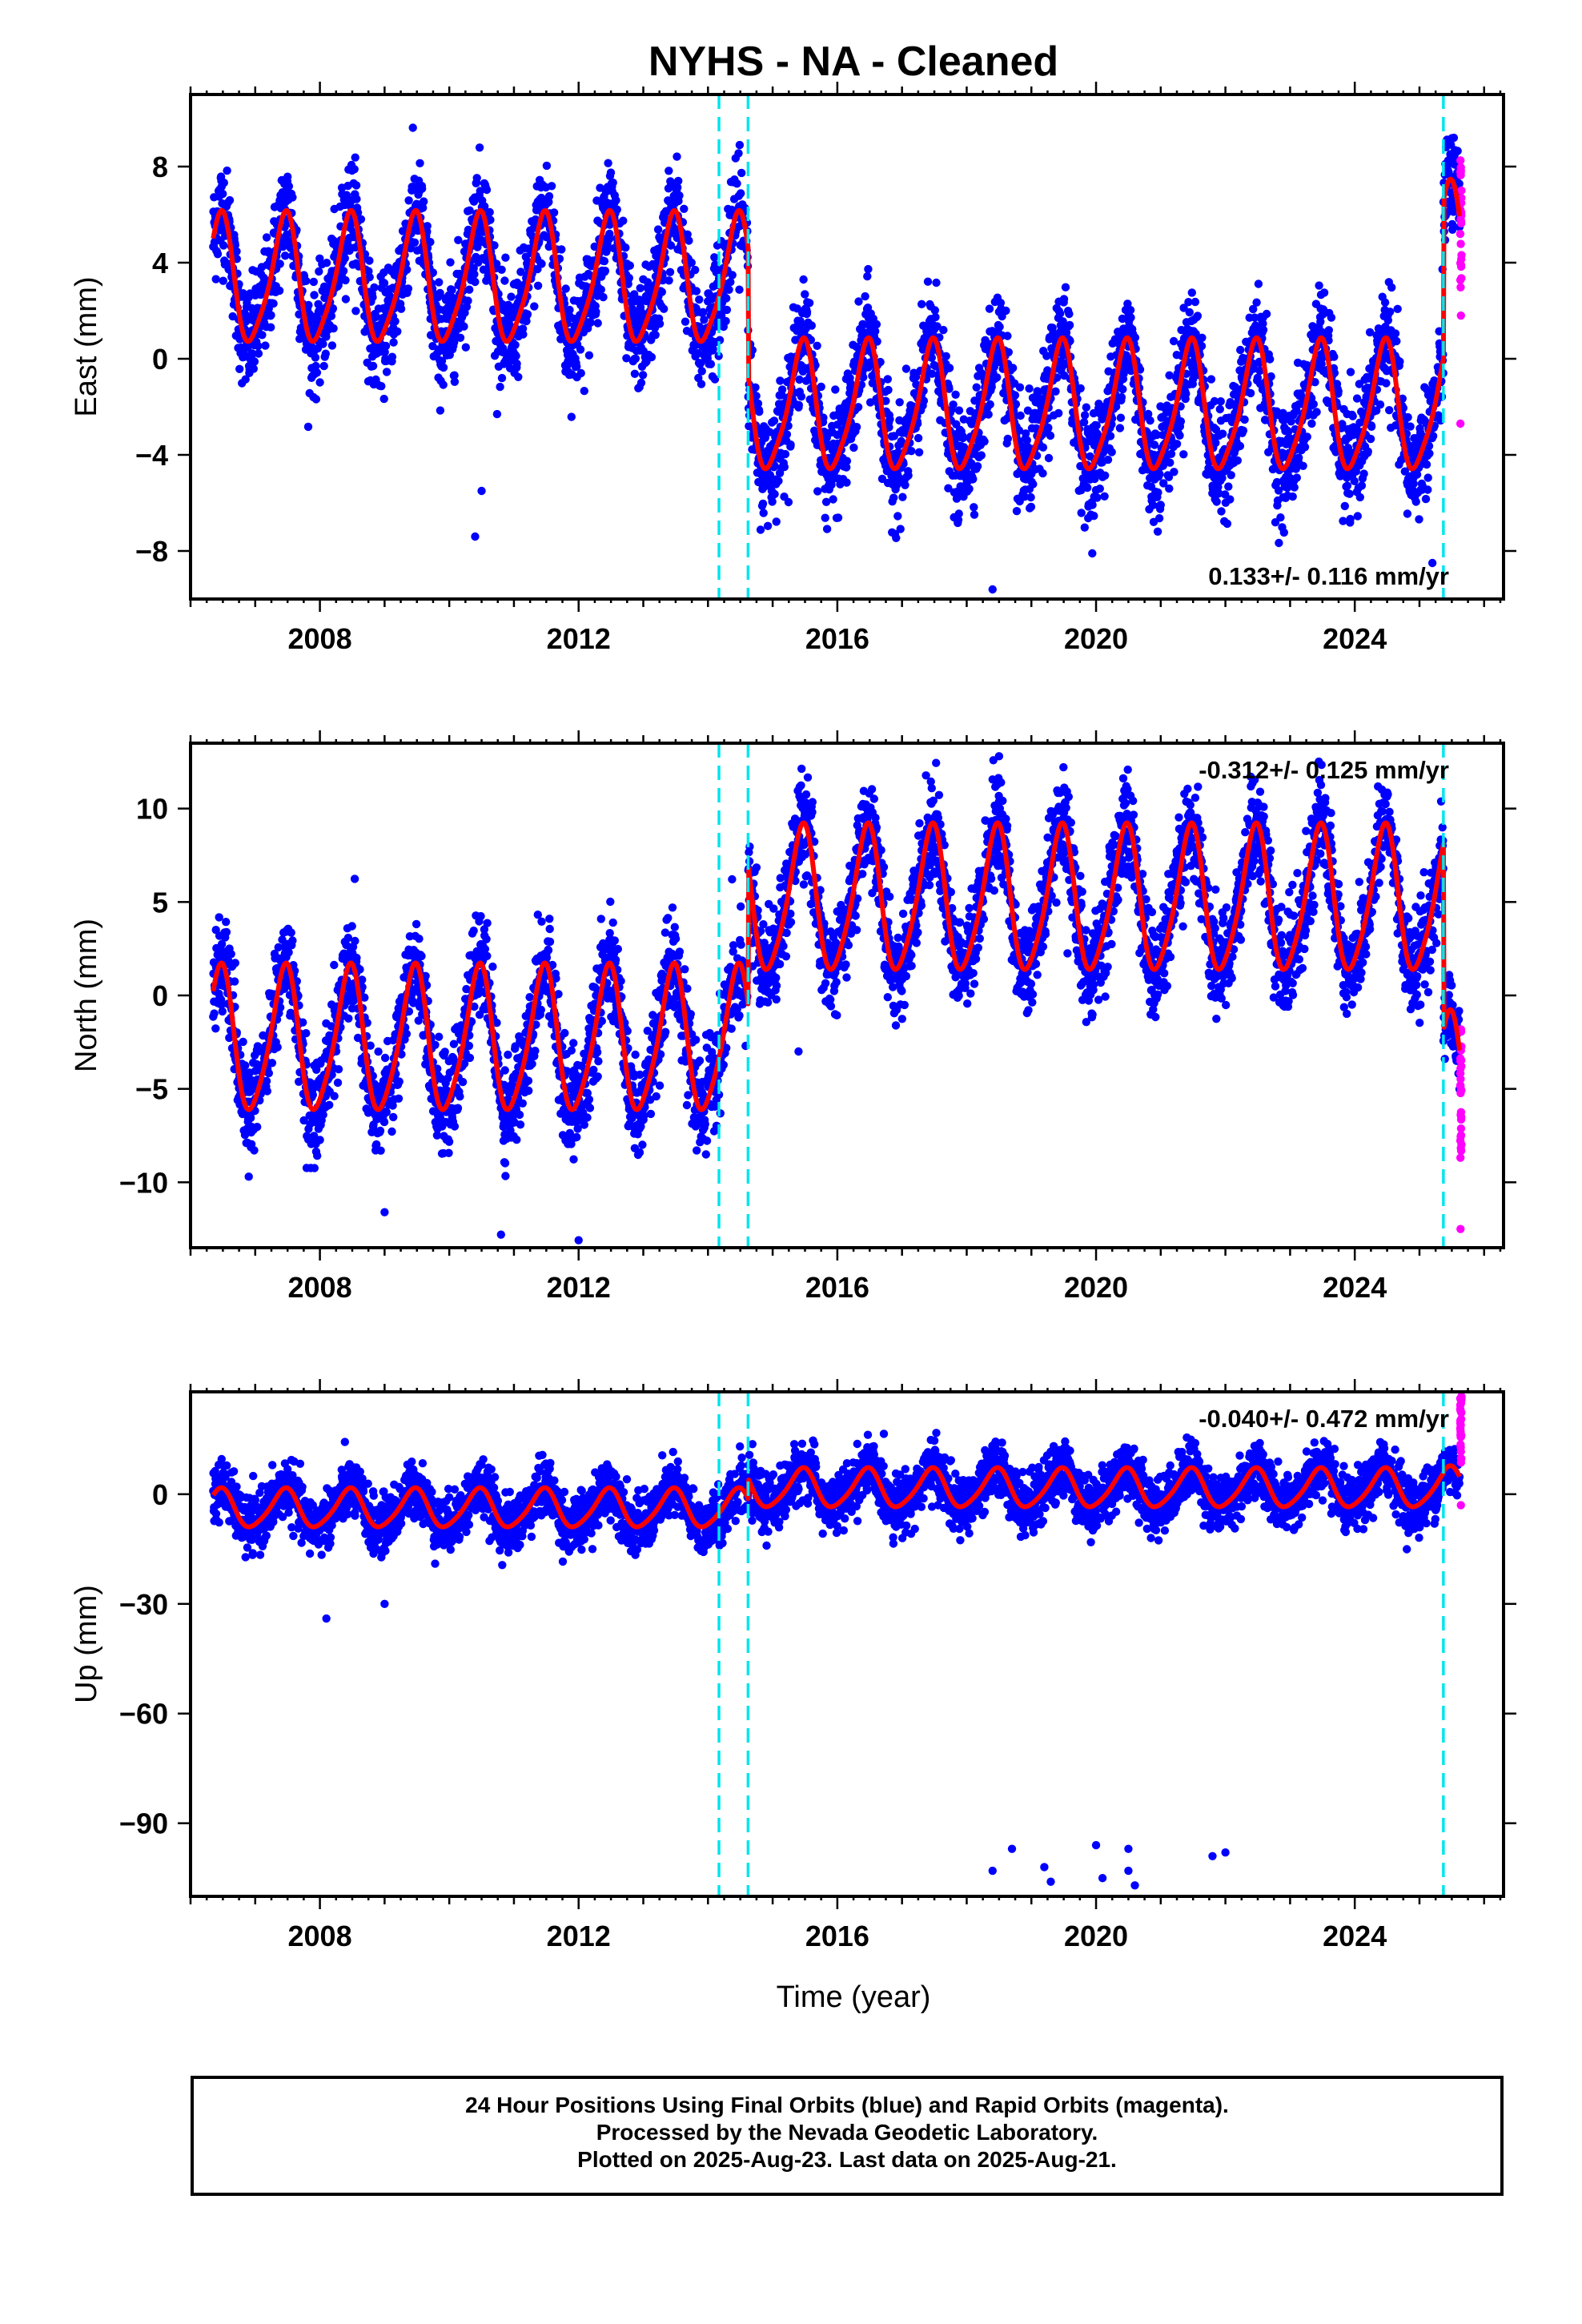  Describe the element at coordinates (1462, 190) in the screenshot. I see `rapid-point` at that location.